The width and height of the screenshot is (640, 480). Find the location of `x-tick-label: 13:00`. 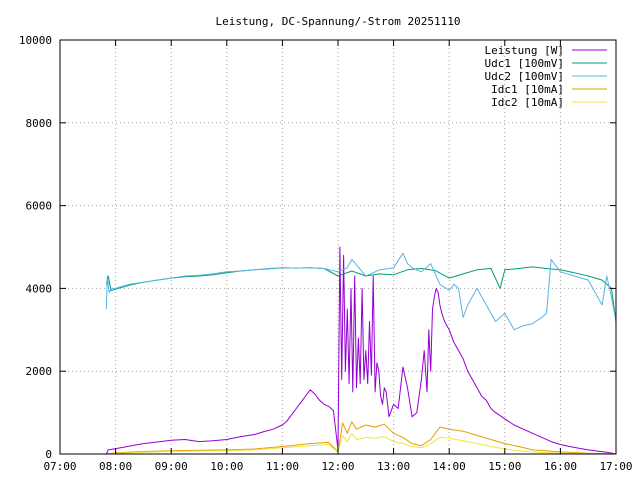

x-tick-label: 13:00 is located at coordinates (393, 466).